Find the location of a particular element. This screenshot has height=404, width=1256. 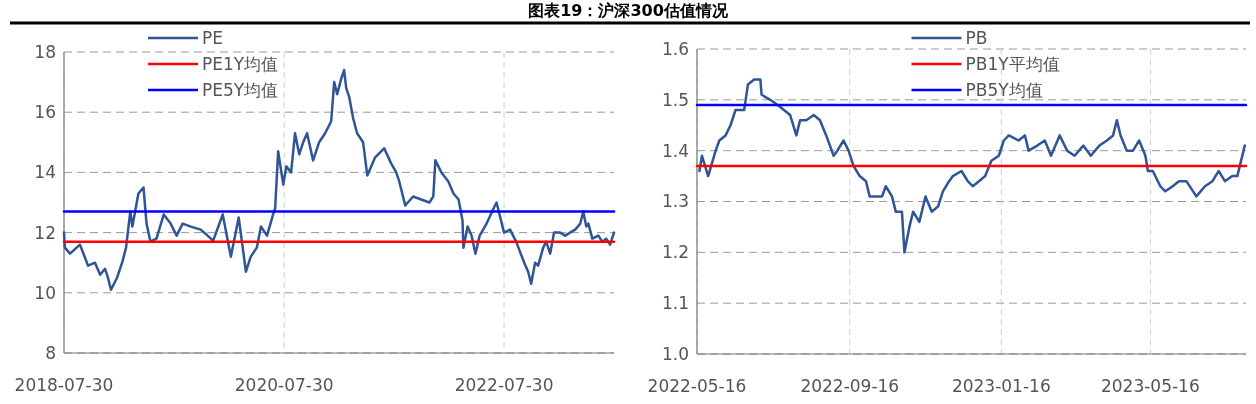

x-tick-label: 2023-01-16 is located at coordinates (1001, 386).